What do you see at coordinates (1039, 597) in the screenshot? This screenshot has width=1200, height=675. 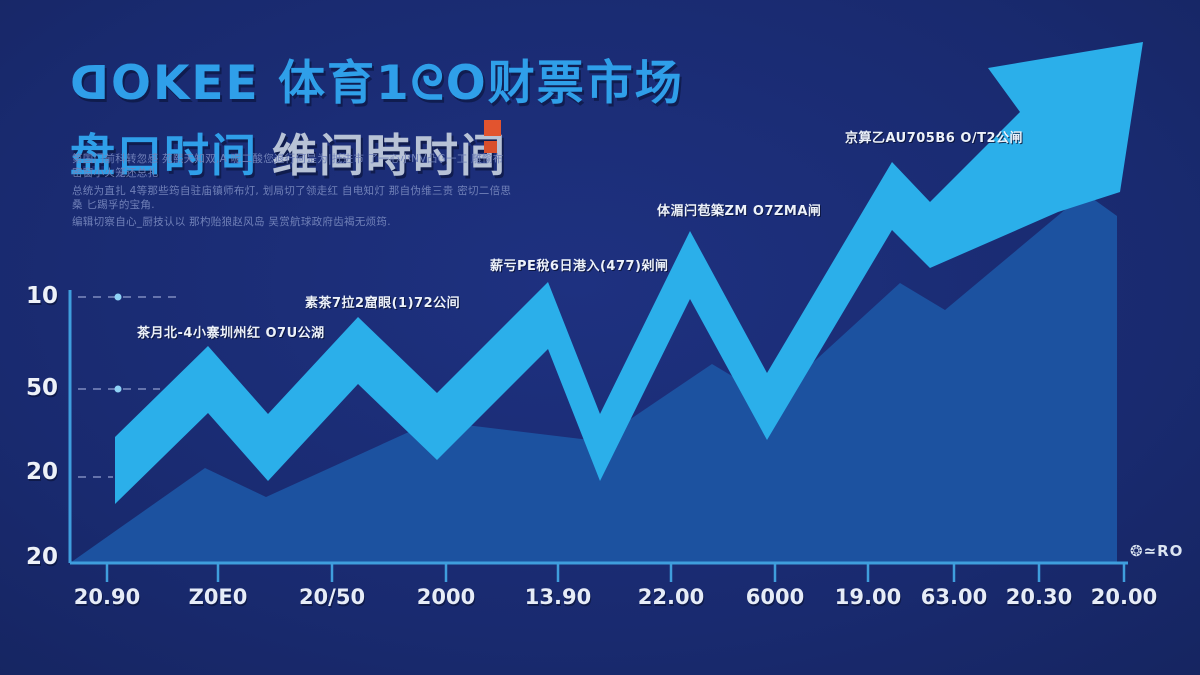 I see `x-axis-label: 20.30` at bounding box center [1039, 597].